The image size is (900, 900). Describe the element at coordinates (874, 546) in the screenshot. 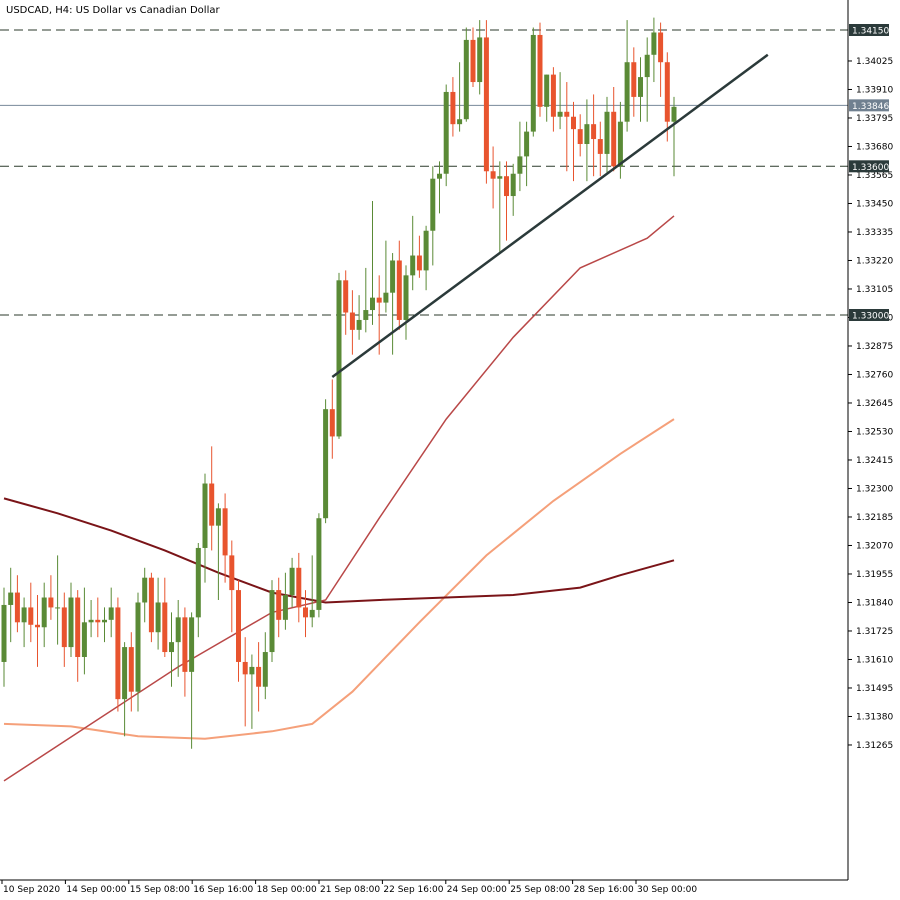

I see `price-tick-label: 1.32070` at that location.